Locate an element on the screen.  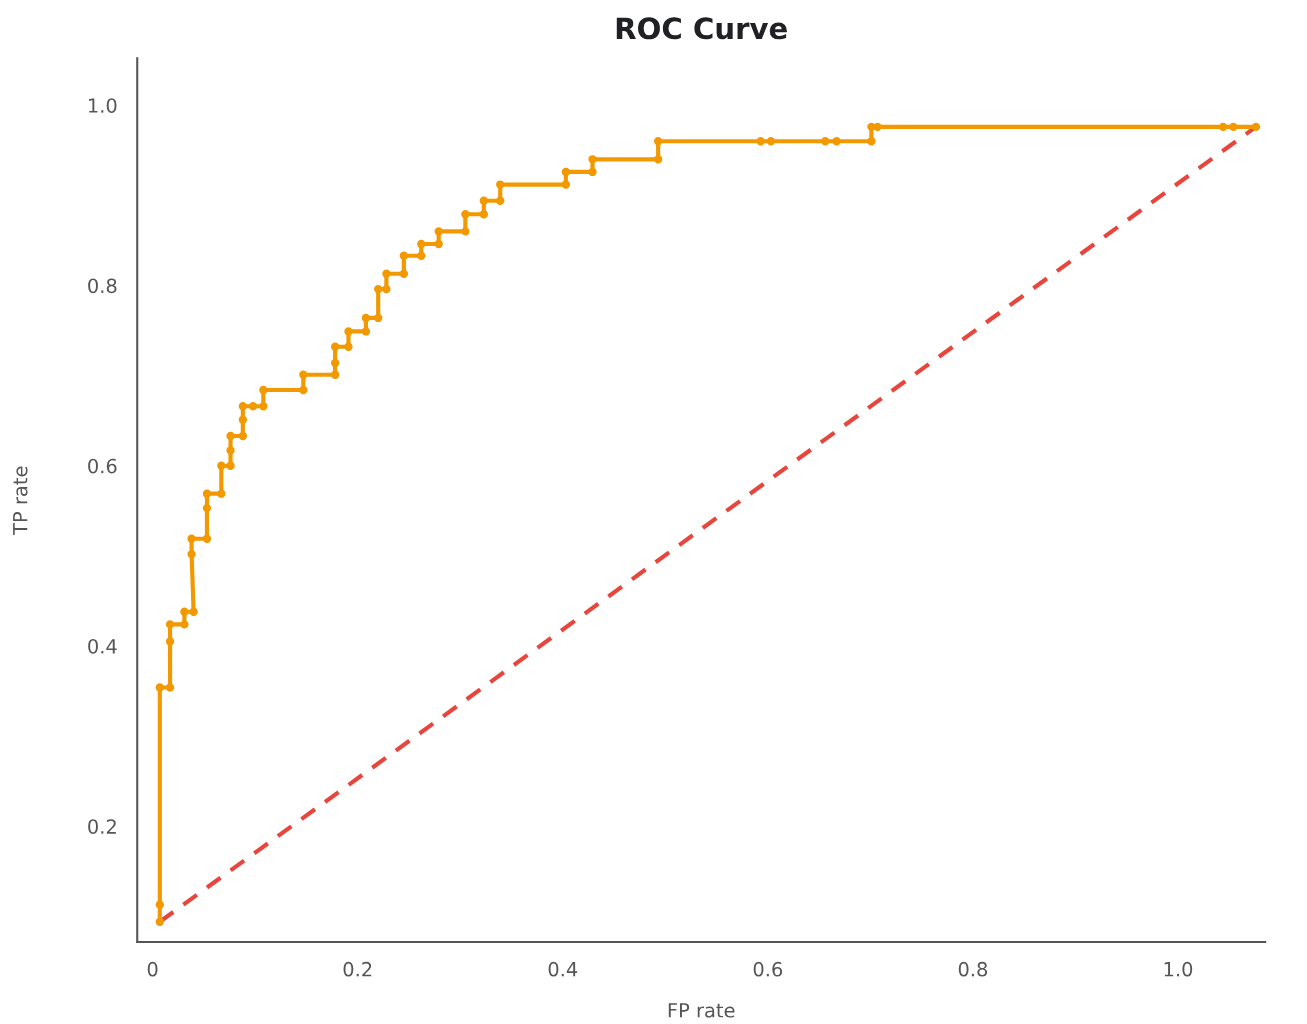
x-tick-label: 0.4 is located at coordinates (563, 969).